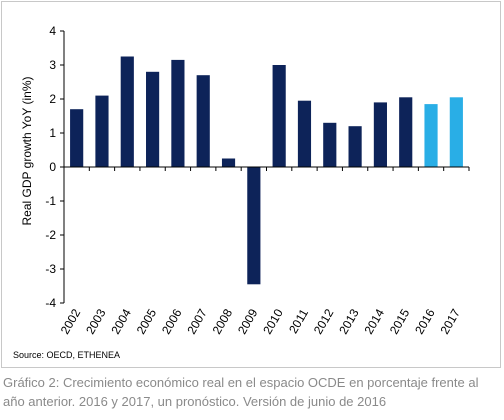  What do you see at coordinates (324, 321) in the screenshot?
I see `x-tick-label: 2012` at bounding box center [324, 321].